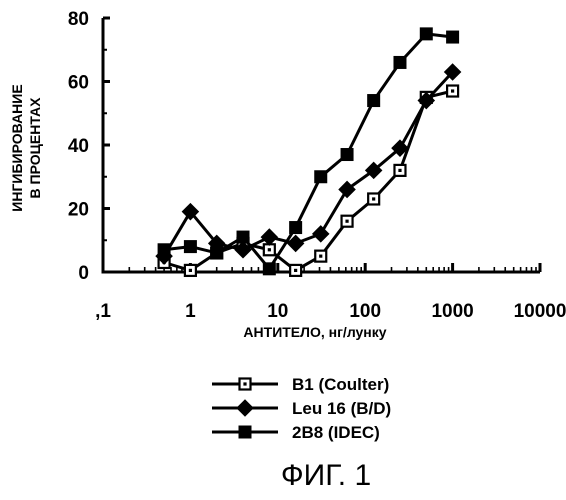  I want to click on x-tick-label: 10, so click(277, 311).